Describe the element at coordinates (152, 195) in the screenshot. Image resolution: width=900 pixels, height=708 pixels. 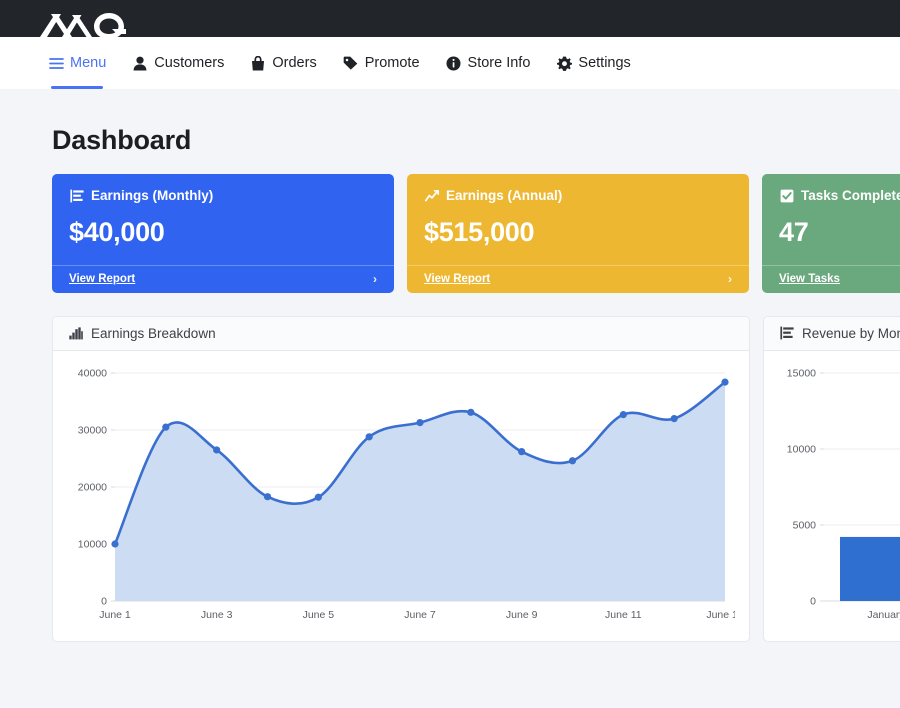
I see `stat-card-title: Earnings (Monthly)` at that location.